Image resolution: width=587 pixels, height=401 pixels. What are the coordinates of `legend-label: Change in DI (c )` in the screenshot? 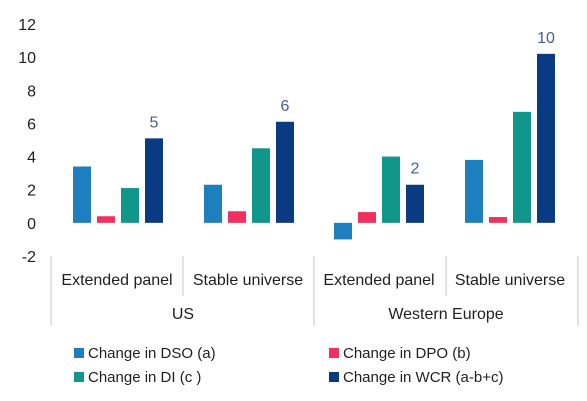 It's located at (144, 377).